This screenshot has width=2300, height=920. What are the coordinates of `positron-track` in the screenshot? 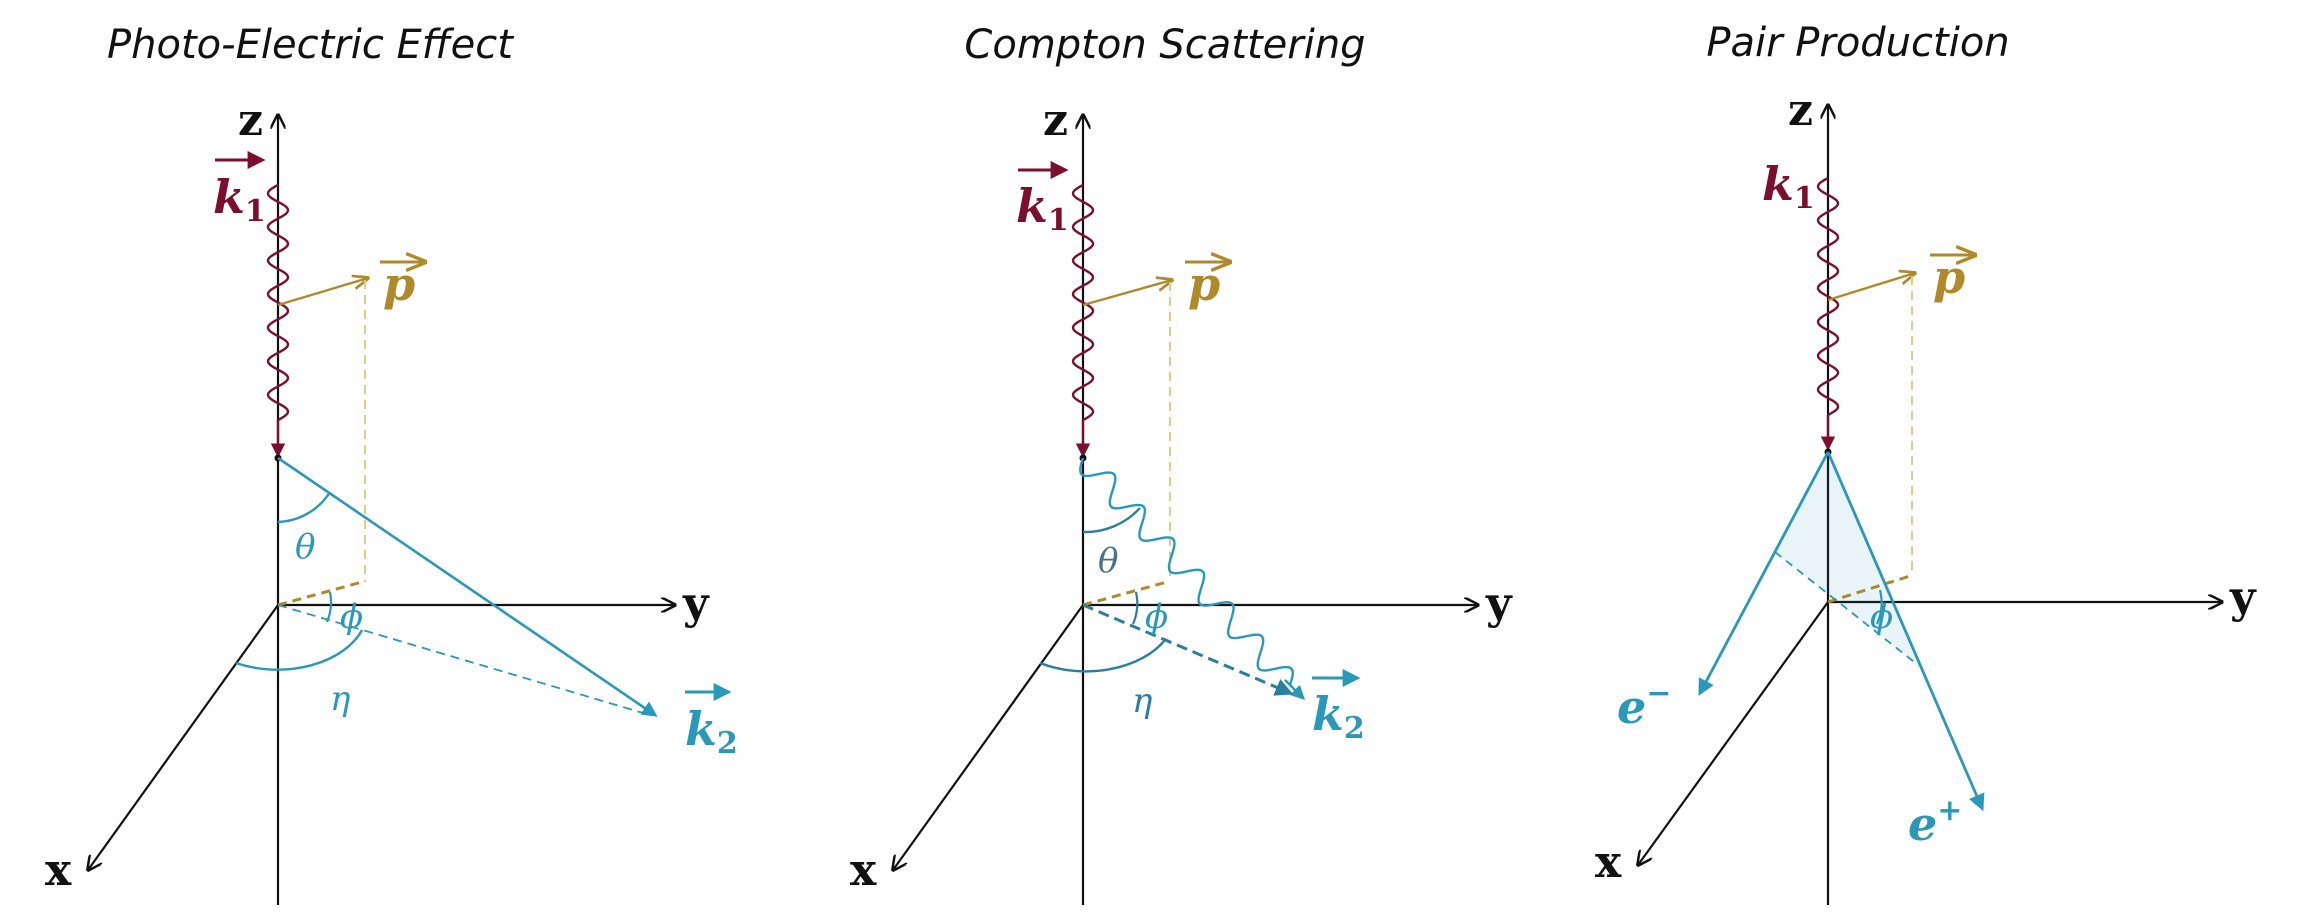 It's located at (1905, 631).